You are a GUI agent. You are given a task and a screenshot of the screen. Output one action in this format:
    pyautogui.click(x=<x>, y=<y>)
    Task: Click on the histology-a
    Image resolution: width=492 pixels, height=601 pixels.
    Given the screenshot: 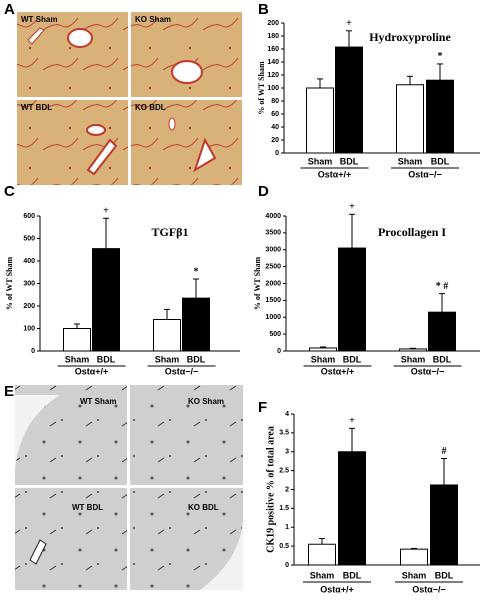 What is the action you would take?
    pyautogui.click(x=129, y=98)
    